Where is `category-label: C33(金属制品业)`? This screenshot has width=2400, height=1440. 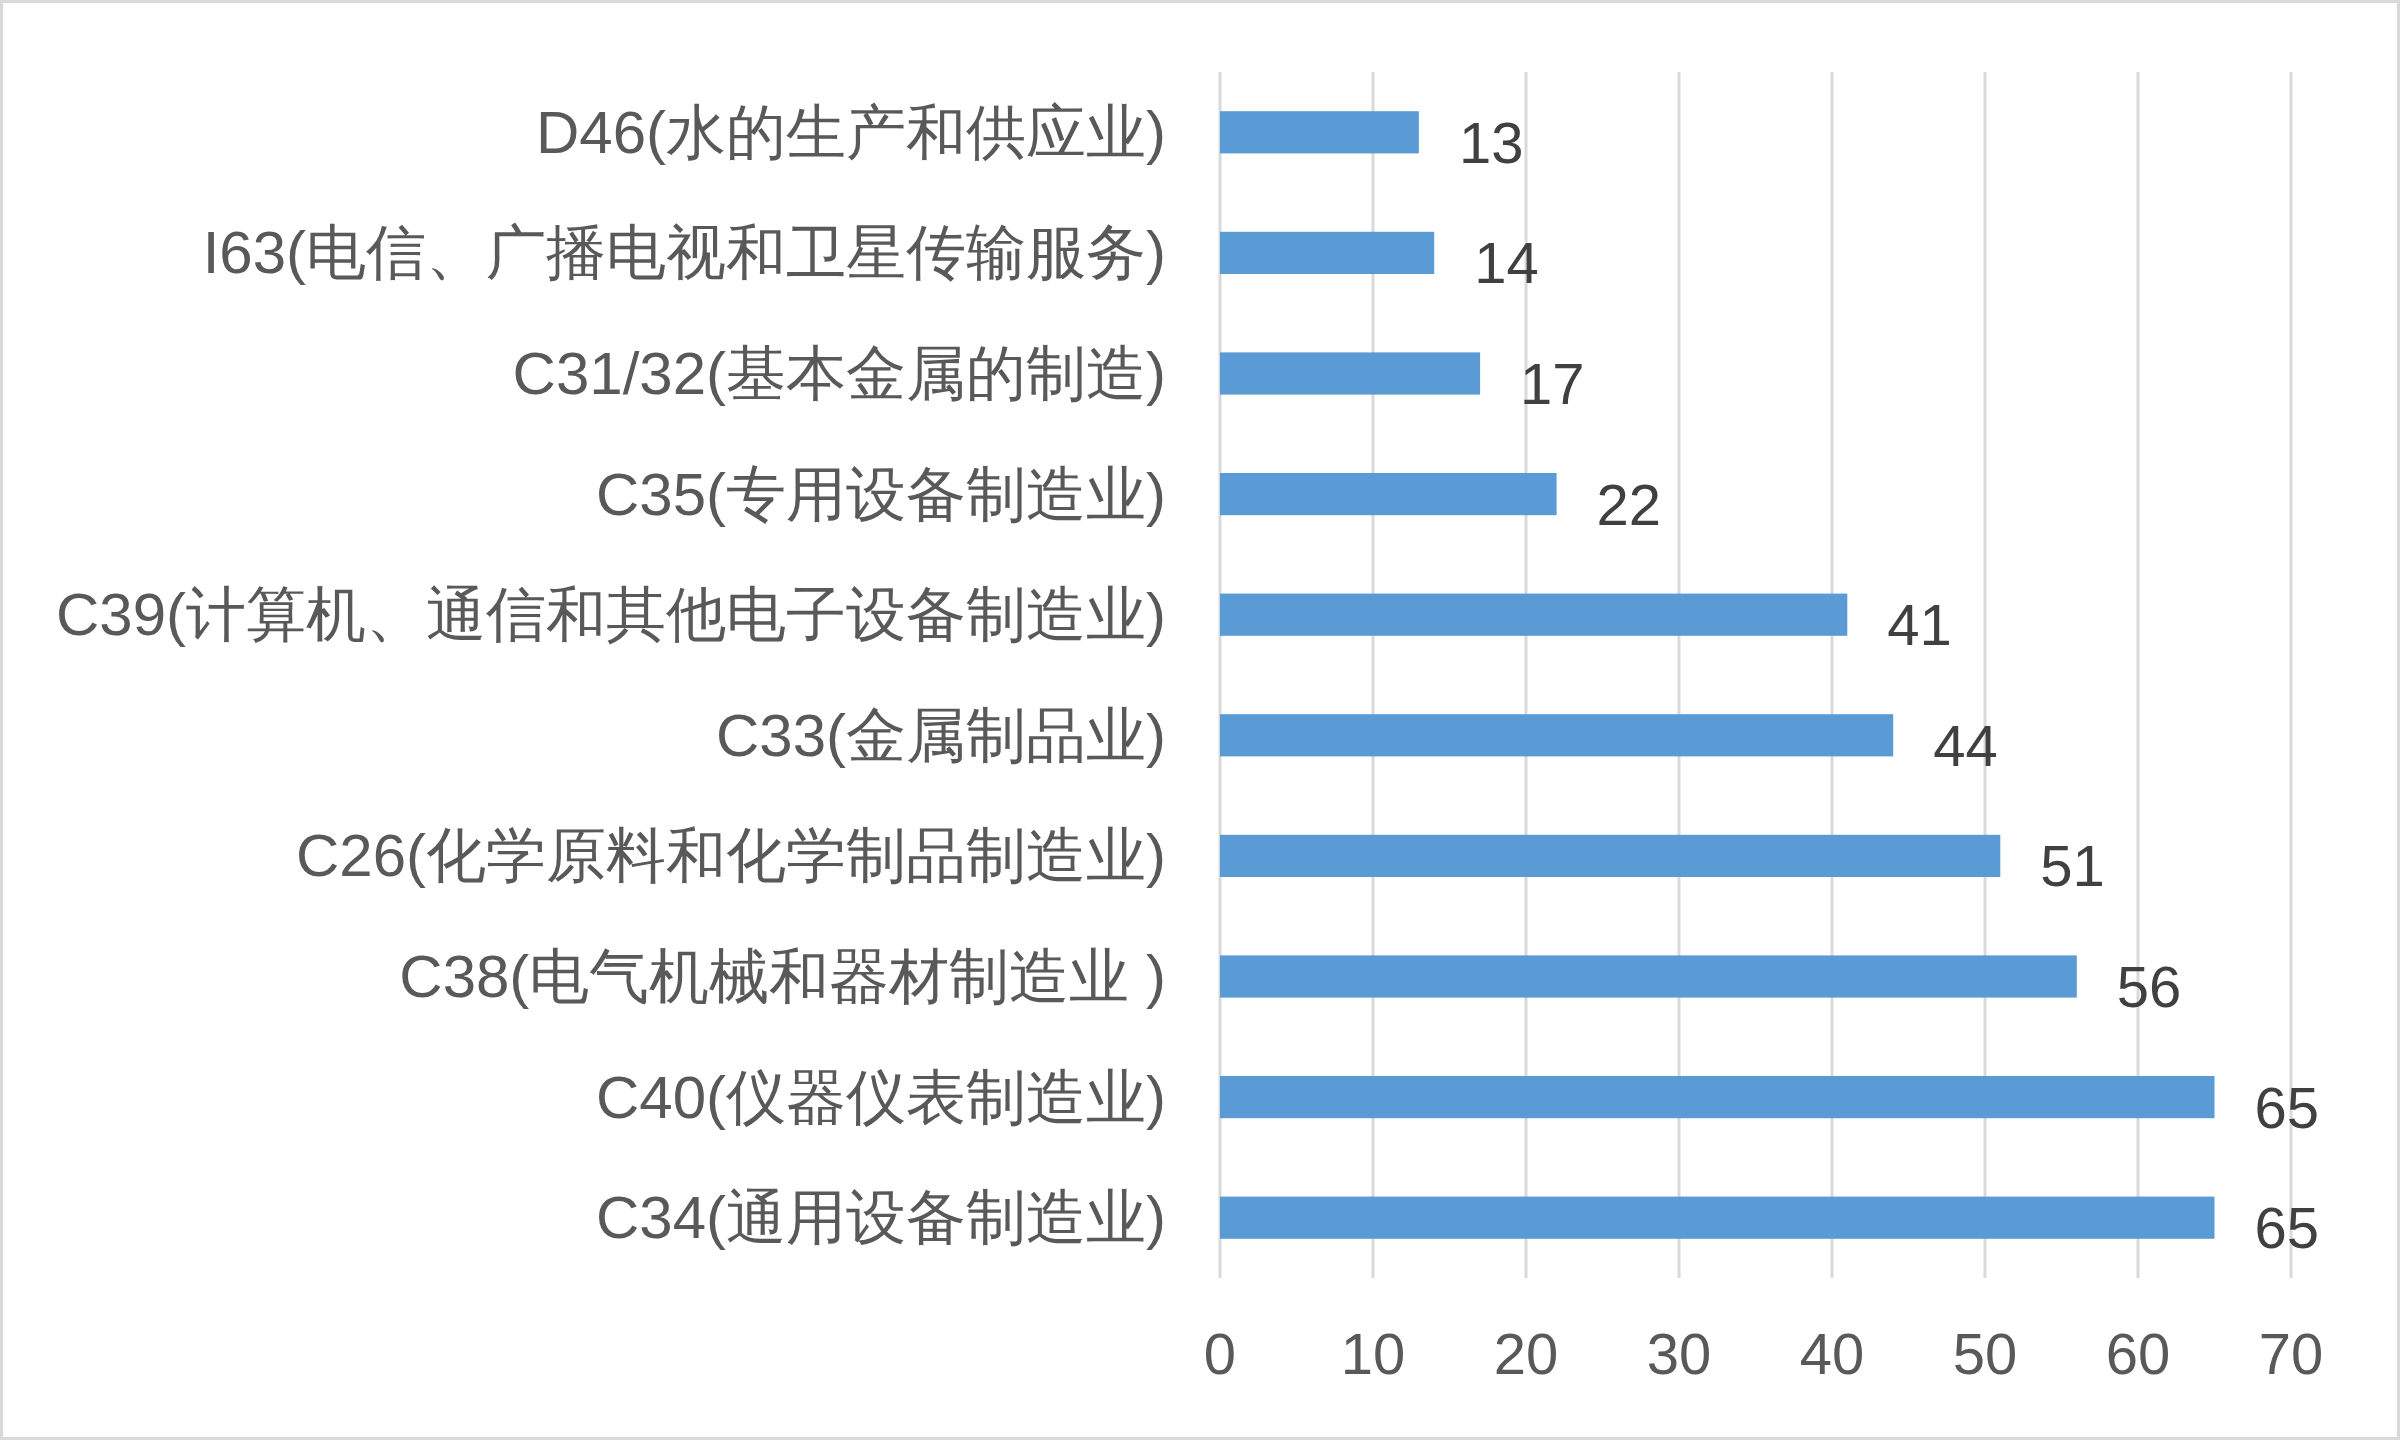 category-label: C33(金属制品业) is located at coordinates (940, 735).